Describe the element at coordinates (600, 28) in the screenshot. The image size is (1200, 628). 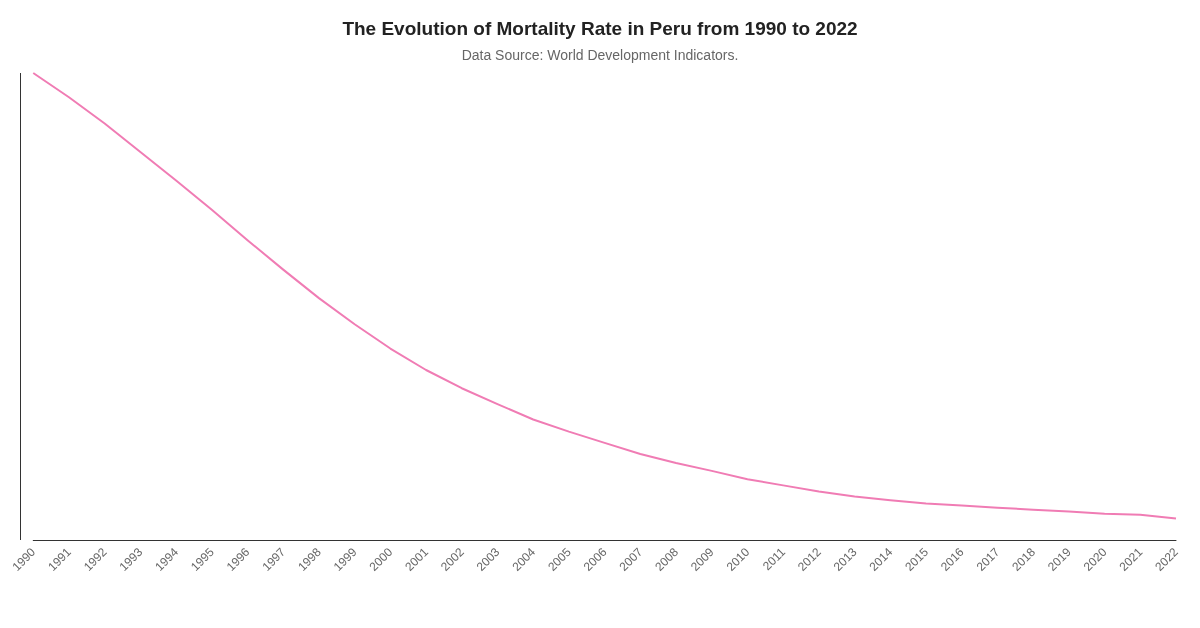
I see `chart-title: The Evolution of Mortality Rate in Peru from 1990 to 2022` at that location.